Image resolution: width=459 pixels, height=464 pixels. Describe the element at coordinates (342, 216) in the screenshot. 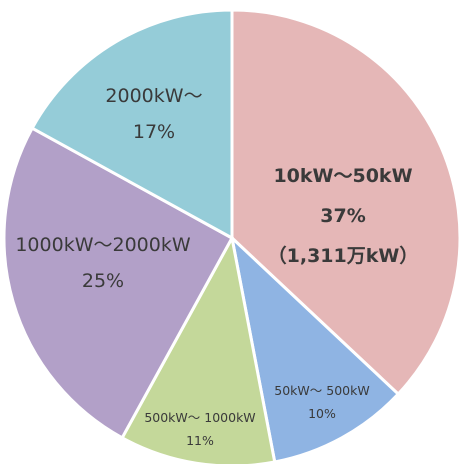

I see `slice-percent-10-50kw: 37%` at that location.